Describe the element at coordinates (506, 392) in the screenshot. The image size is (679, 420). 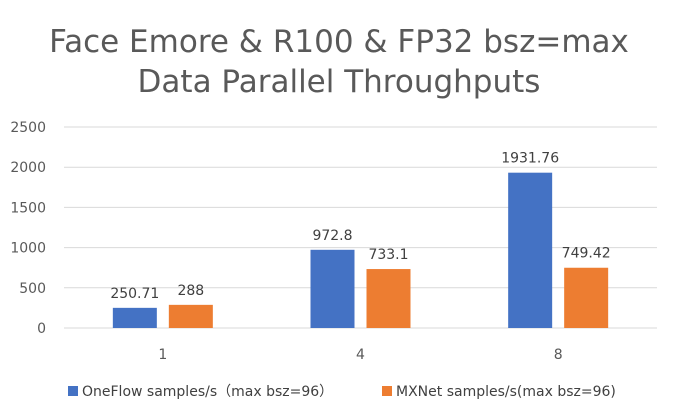
I see `legend-label-1: MXNet samples/s(max bsz=96)` at that location.